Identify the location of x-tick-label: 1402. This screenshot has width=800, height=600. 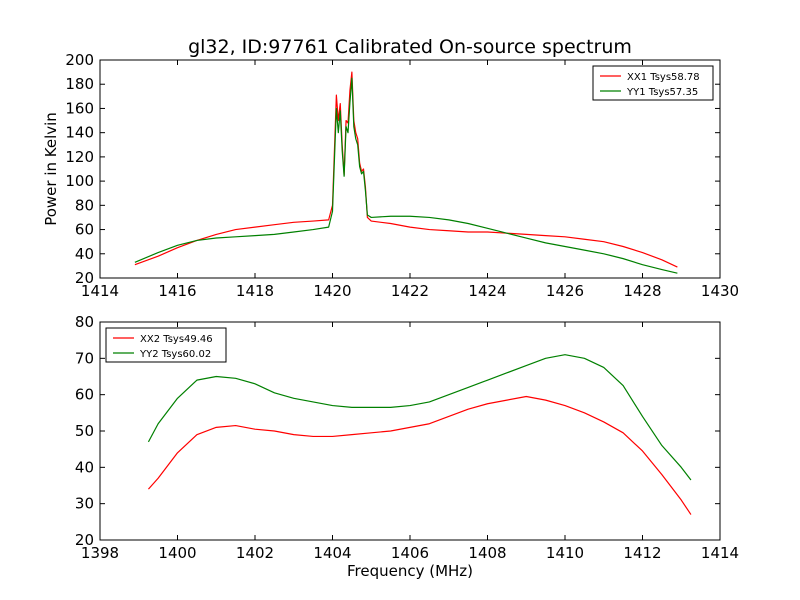
(255, 553).